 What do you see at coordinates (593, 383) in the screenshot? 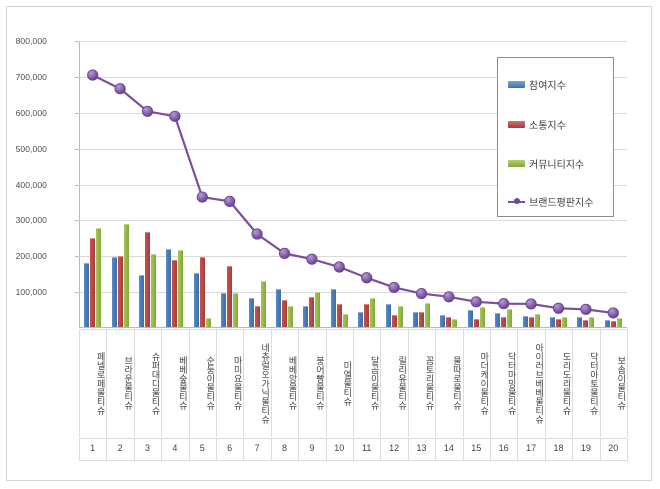
I see `x-axis-category-label: 닥터아토물티슈` at bounding box center [593, 383].